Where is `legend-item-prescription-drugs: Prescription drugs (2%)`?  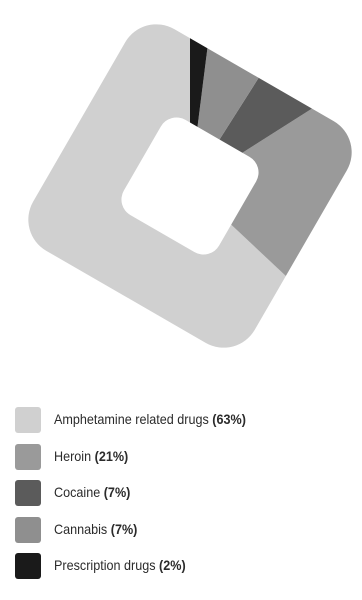
legend-item-prescription-drugs: Prescription drugs (2%) is located at coordinates (185, 566).